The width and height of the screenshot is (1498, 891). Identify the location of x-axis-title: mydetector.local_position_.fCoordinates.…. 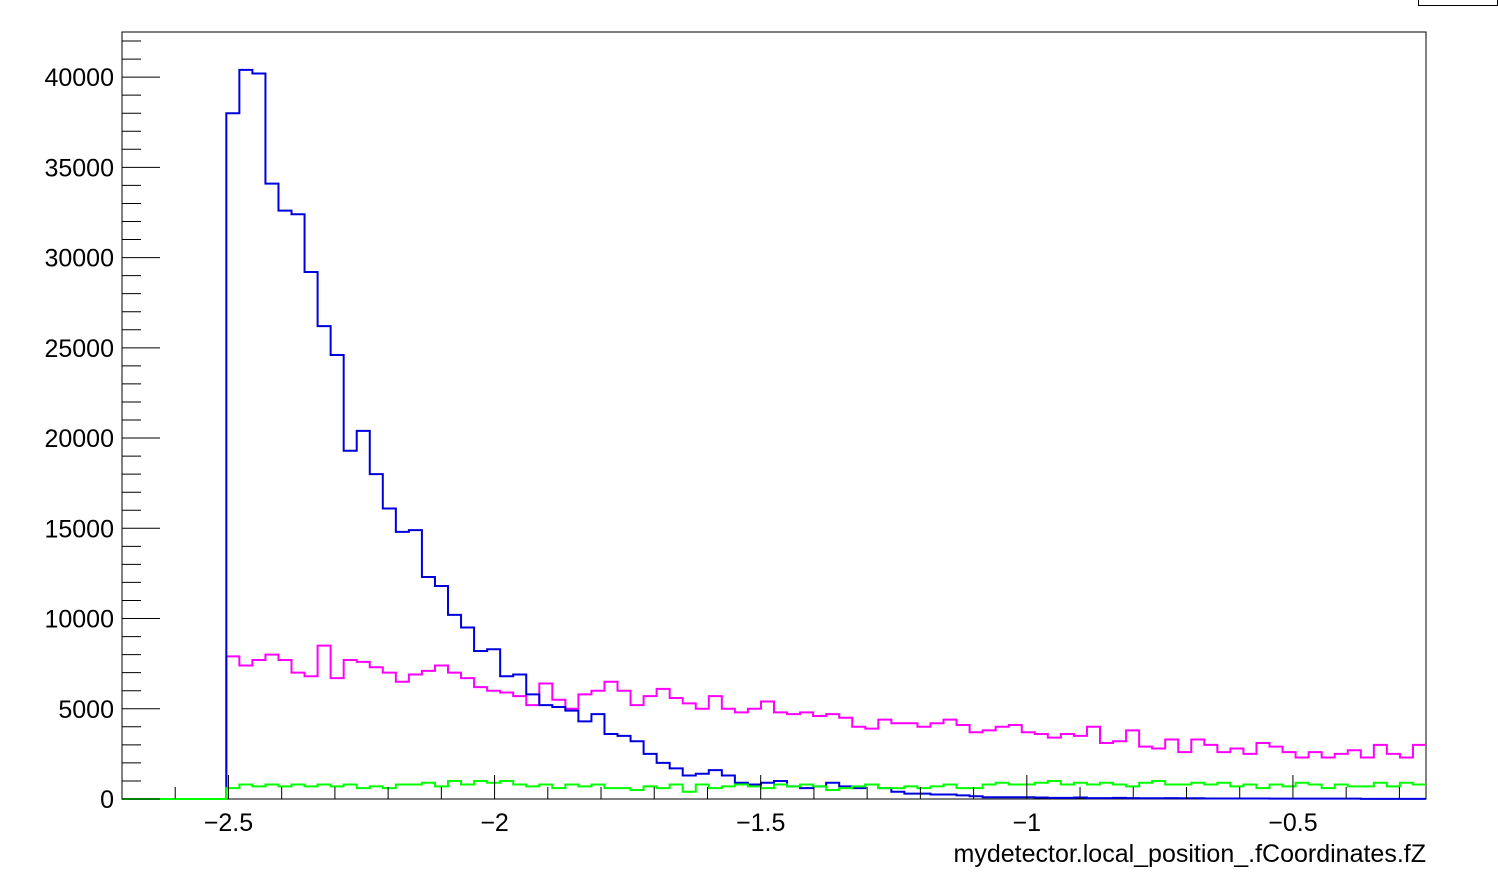
(1190, 854).